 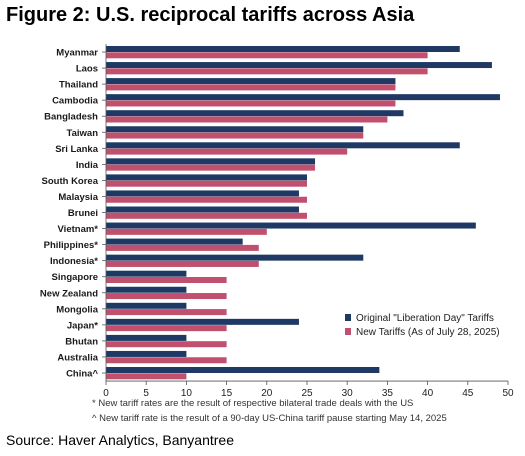 What do you see at coordinates (120, 440) in the screenshot?
I see `source-note: Source: Haver Analytics, Banyantree` at bounding box center [120, 440].